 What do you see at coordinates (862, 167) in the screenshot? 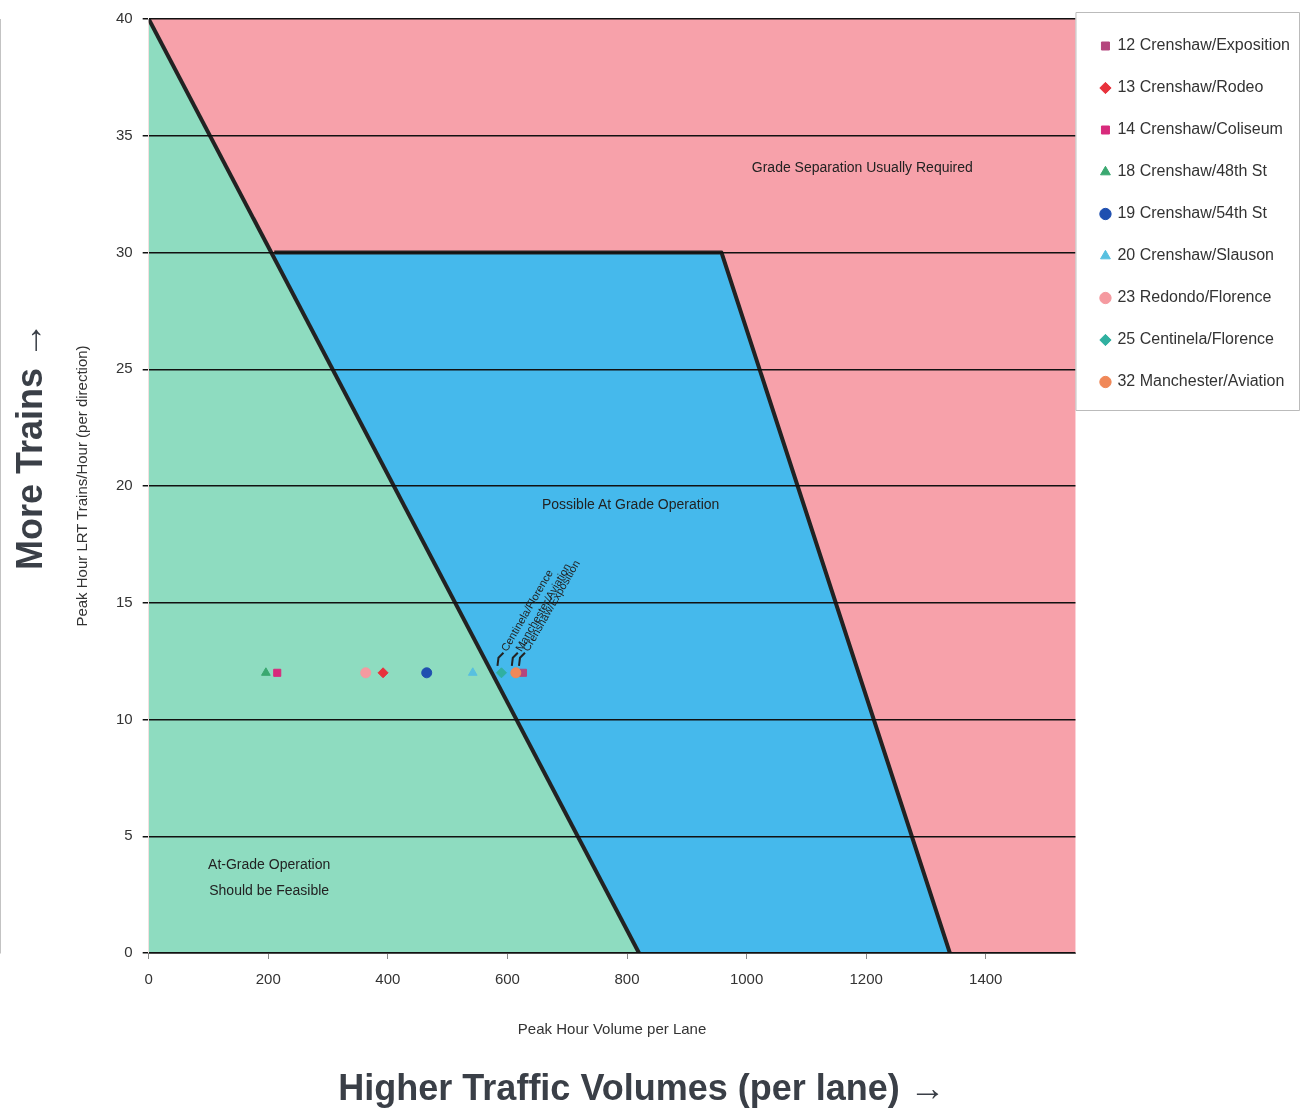
I see `annotation: Grade Separation Usually Required` at bounding box center [862, 167].